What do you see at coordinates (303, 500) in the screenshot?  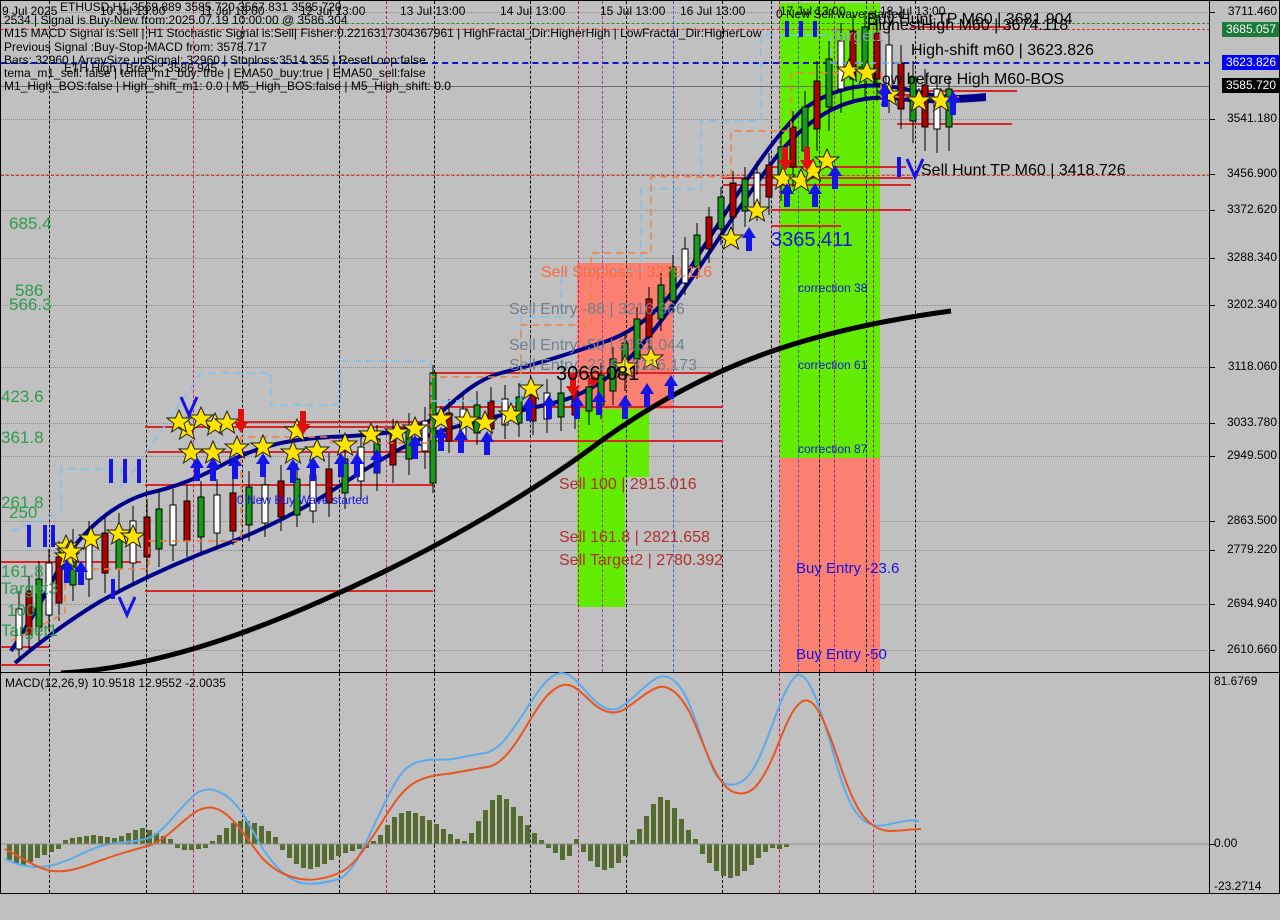 I see `chart-annotation: 0 New Buy Wave started` at bounding box center [303, 500].